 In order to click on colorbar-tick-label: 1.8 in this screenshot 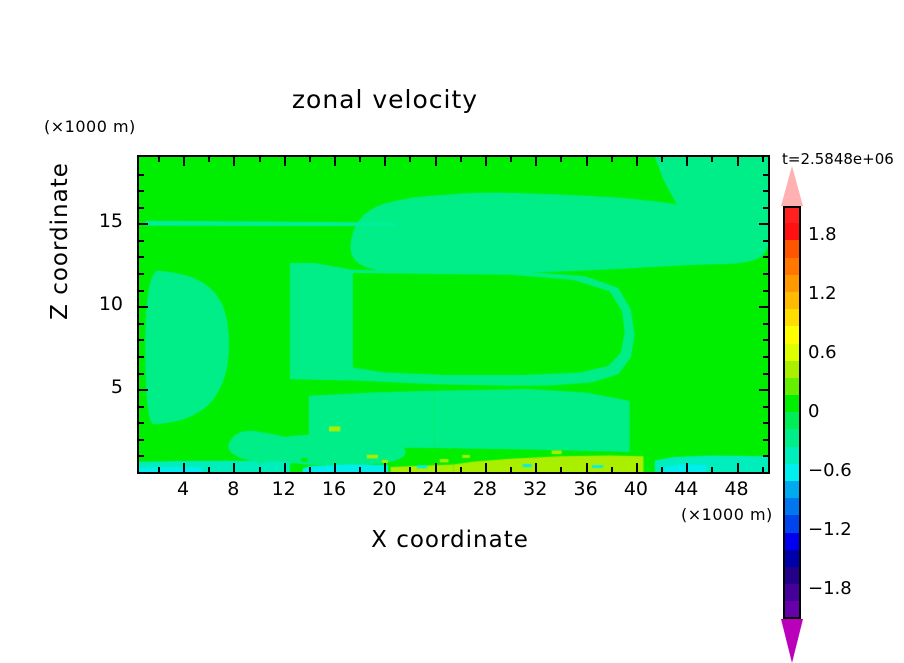, I will do `click(822, 235)`.